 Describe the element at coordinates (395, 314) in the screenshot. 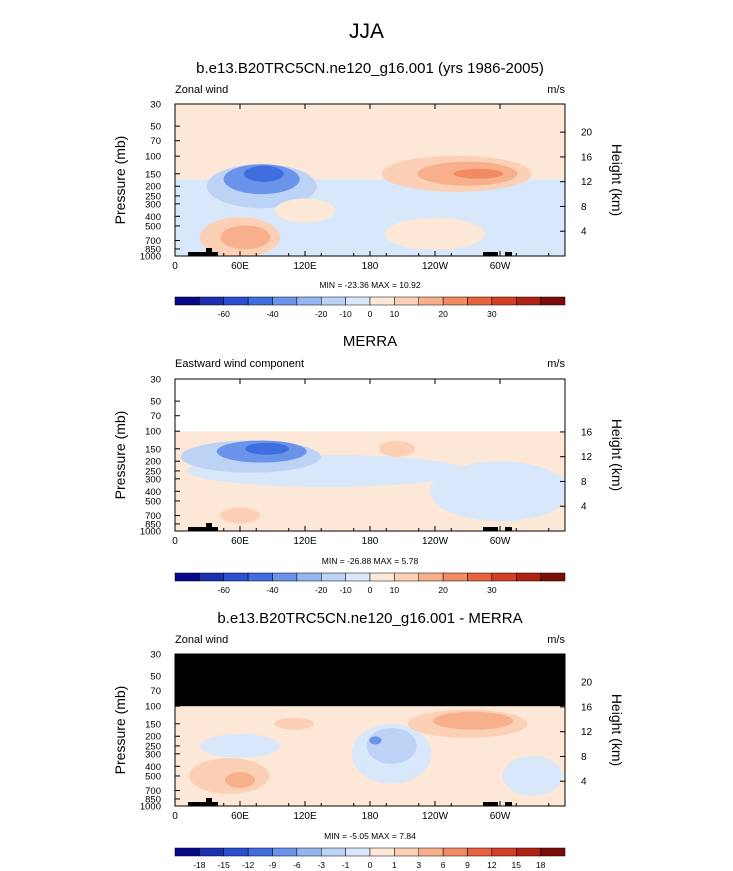

I see `colorbar-label: 10` at that location.